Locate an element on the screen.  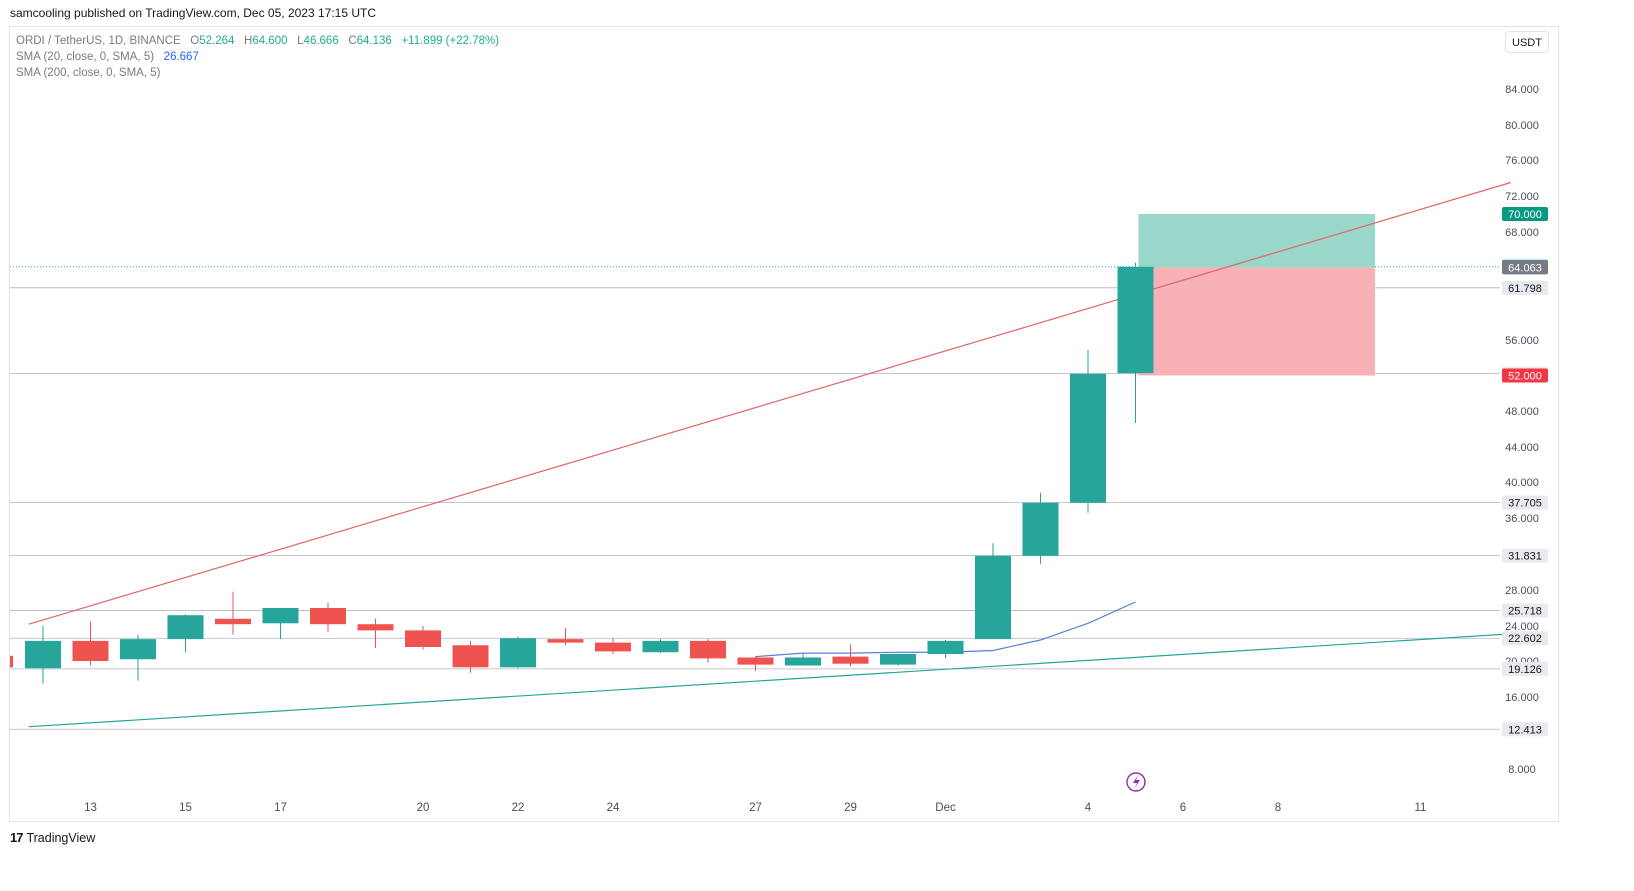
level-price-label: 31.831 is located at coordinates (1525, 557).